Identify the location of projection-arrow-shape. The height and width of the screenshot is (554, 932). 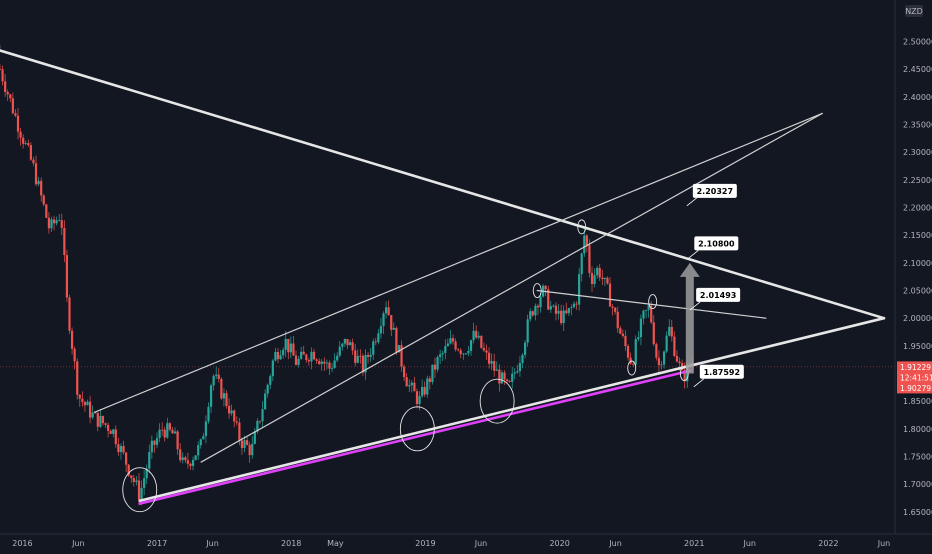
(689, 318).